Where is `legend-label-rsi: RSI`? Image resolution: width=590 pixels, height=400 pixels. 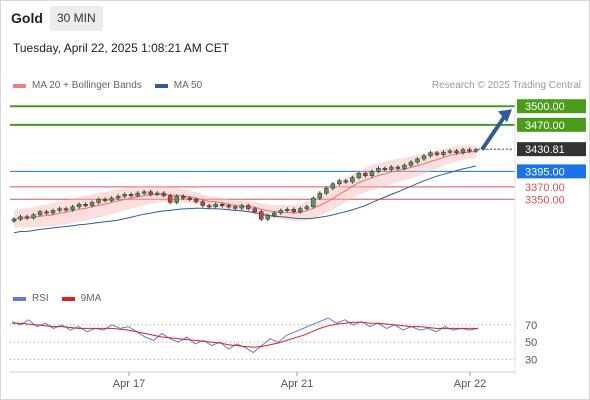 legend-label-rsi: RSI is located at coordinates (40, 298).